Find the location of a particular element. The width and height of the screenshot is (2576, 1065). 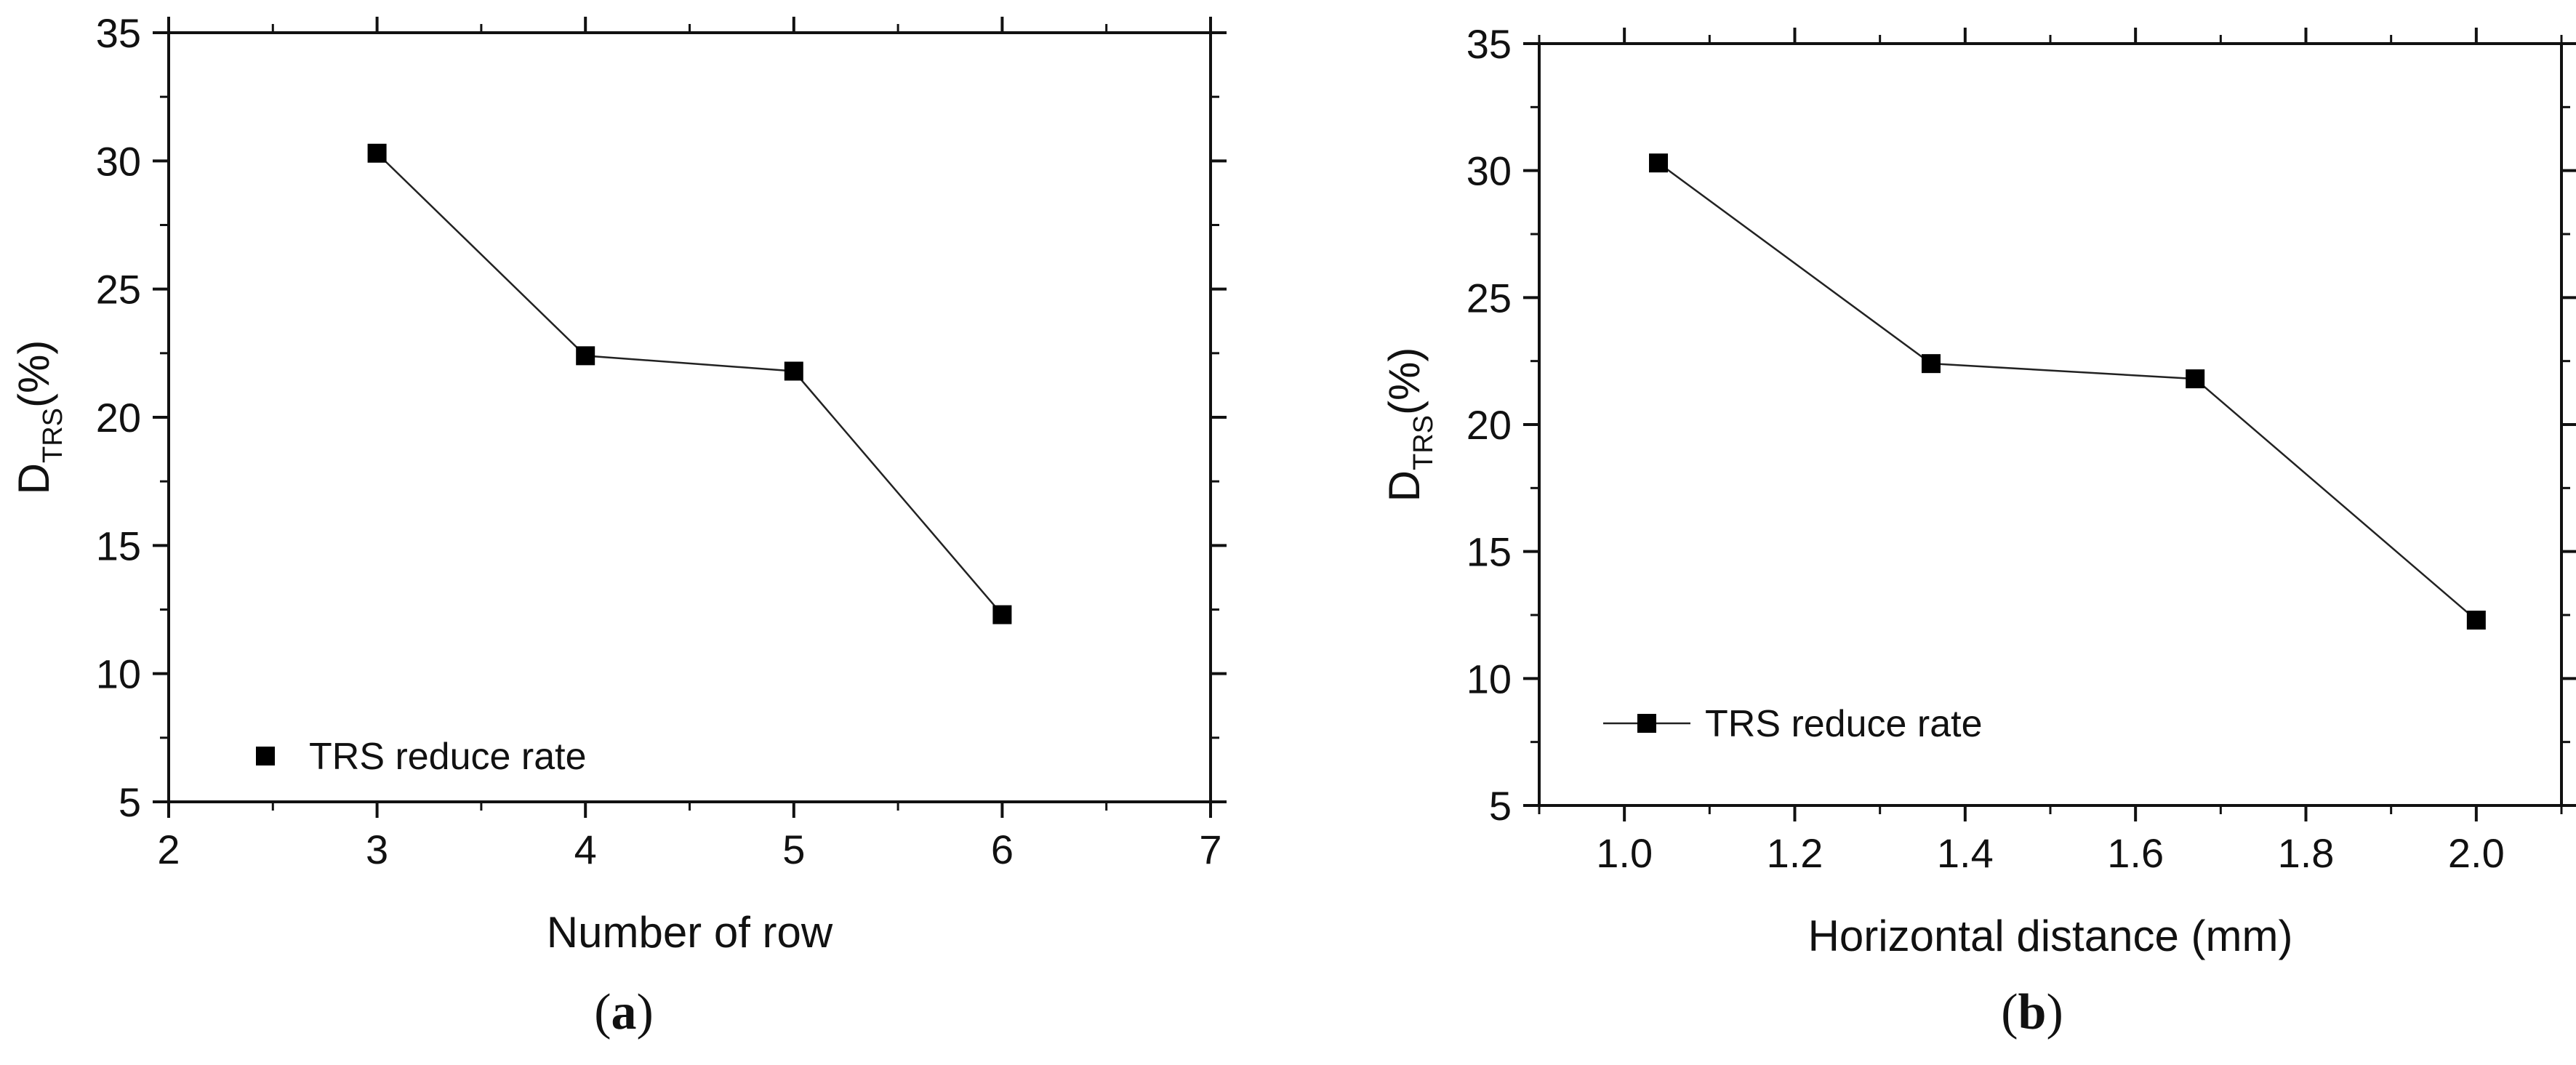

x-tick-label: 1.2 is located at coordinates (1795, 853).